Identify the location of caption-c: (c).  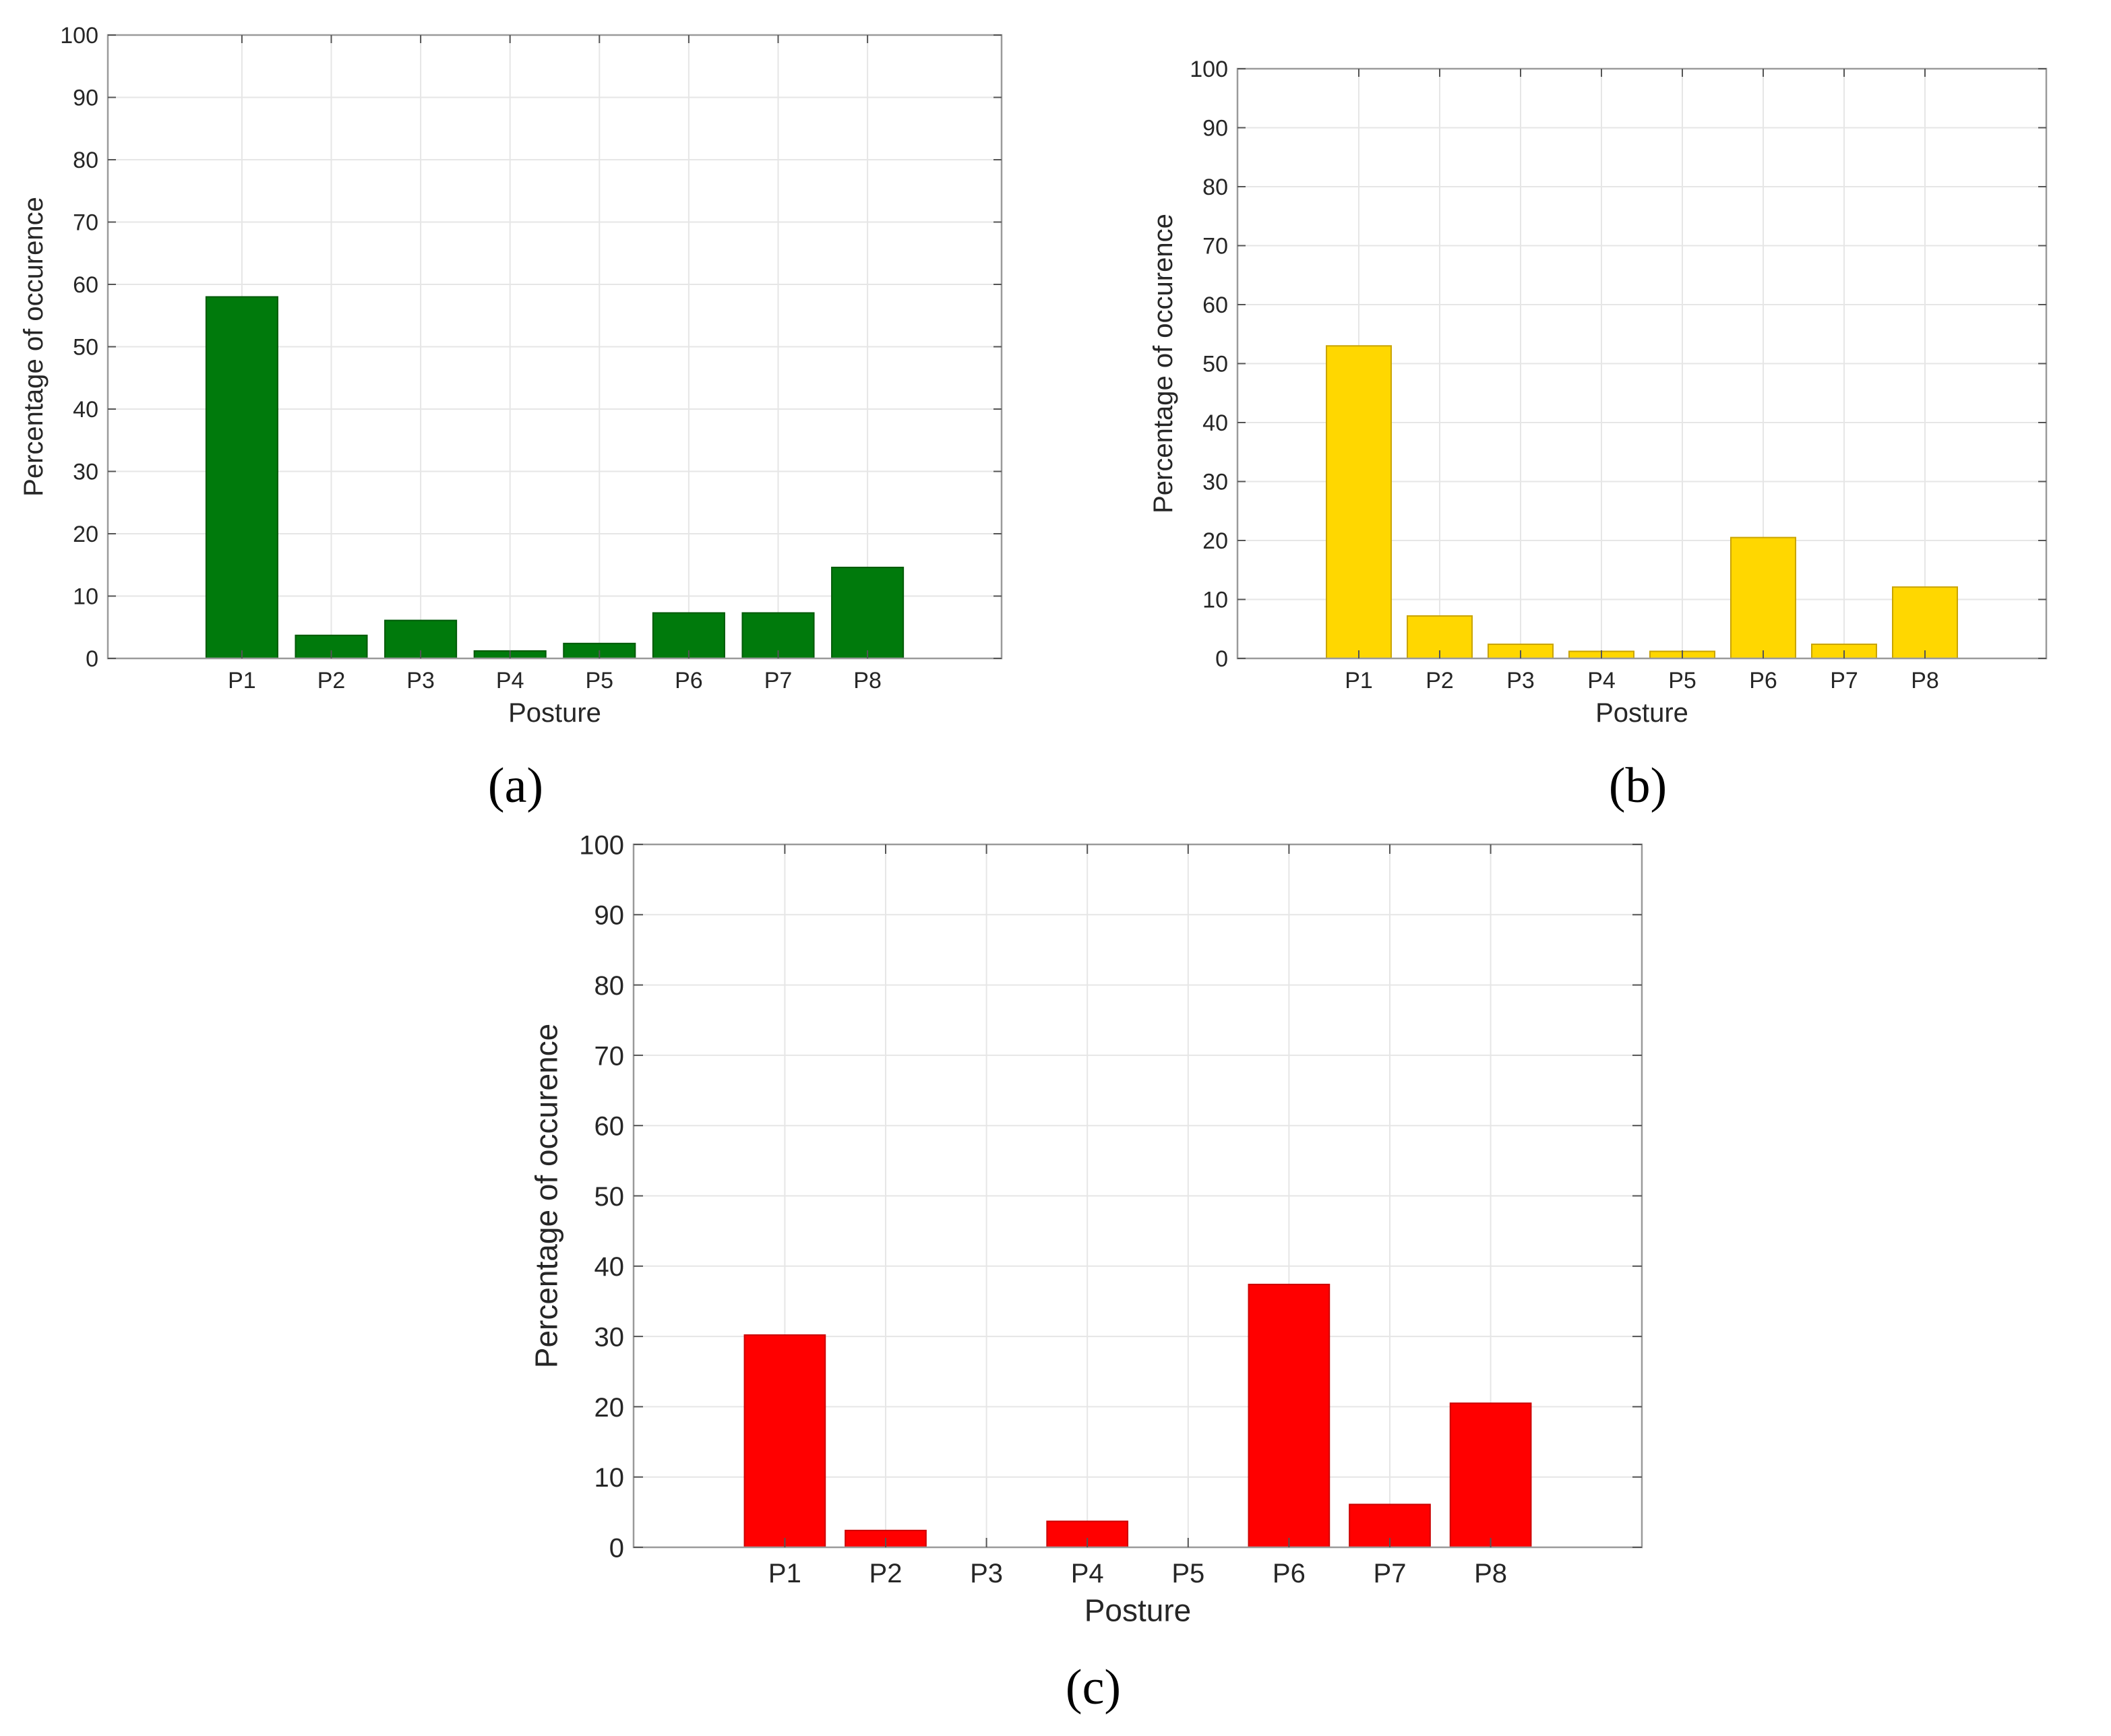
(1093, 1687).